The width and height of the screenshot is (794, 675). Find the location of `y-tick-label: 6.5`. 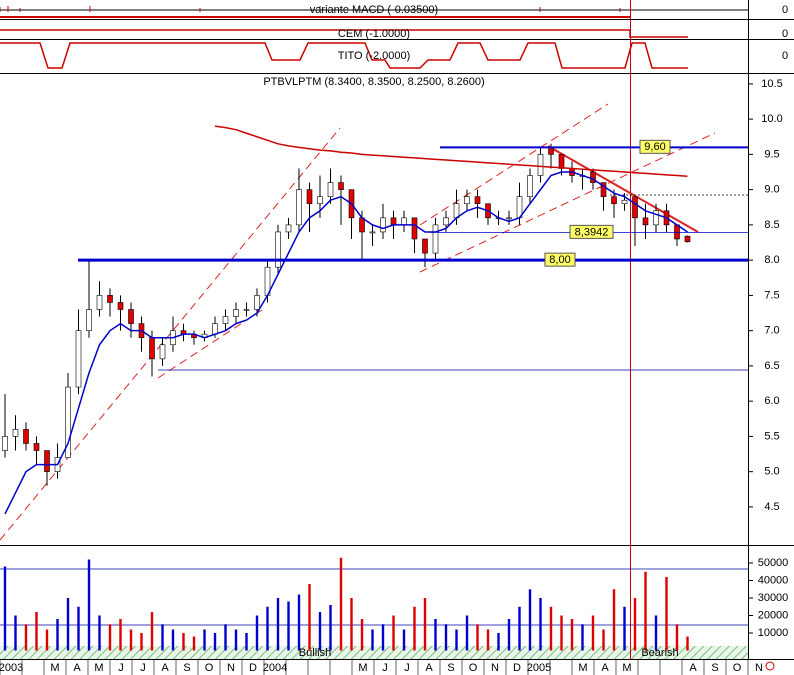

y-tick-label: 6.5 is located at coordinates (771, 366).